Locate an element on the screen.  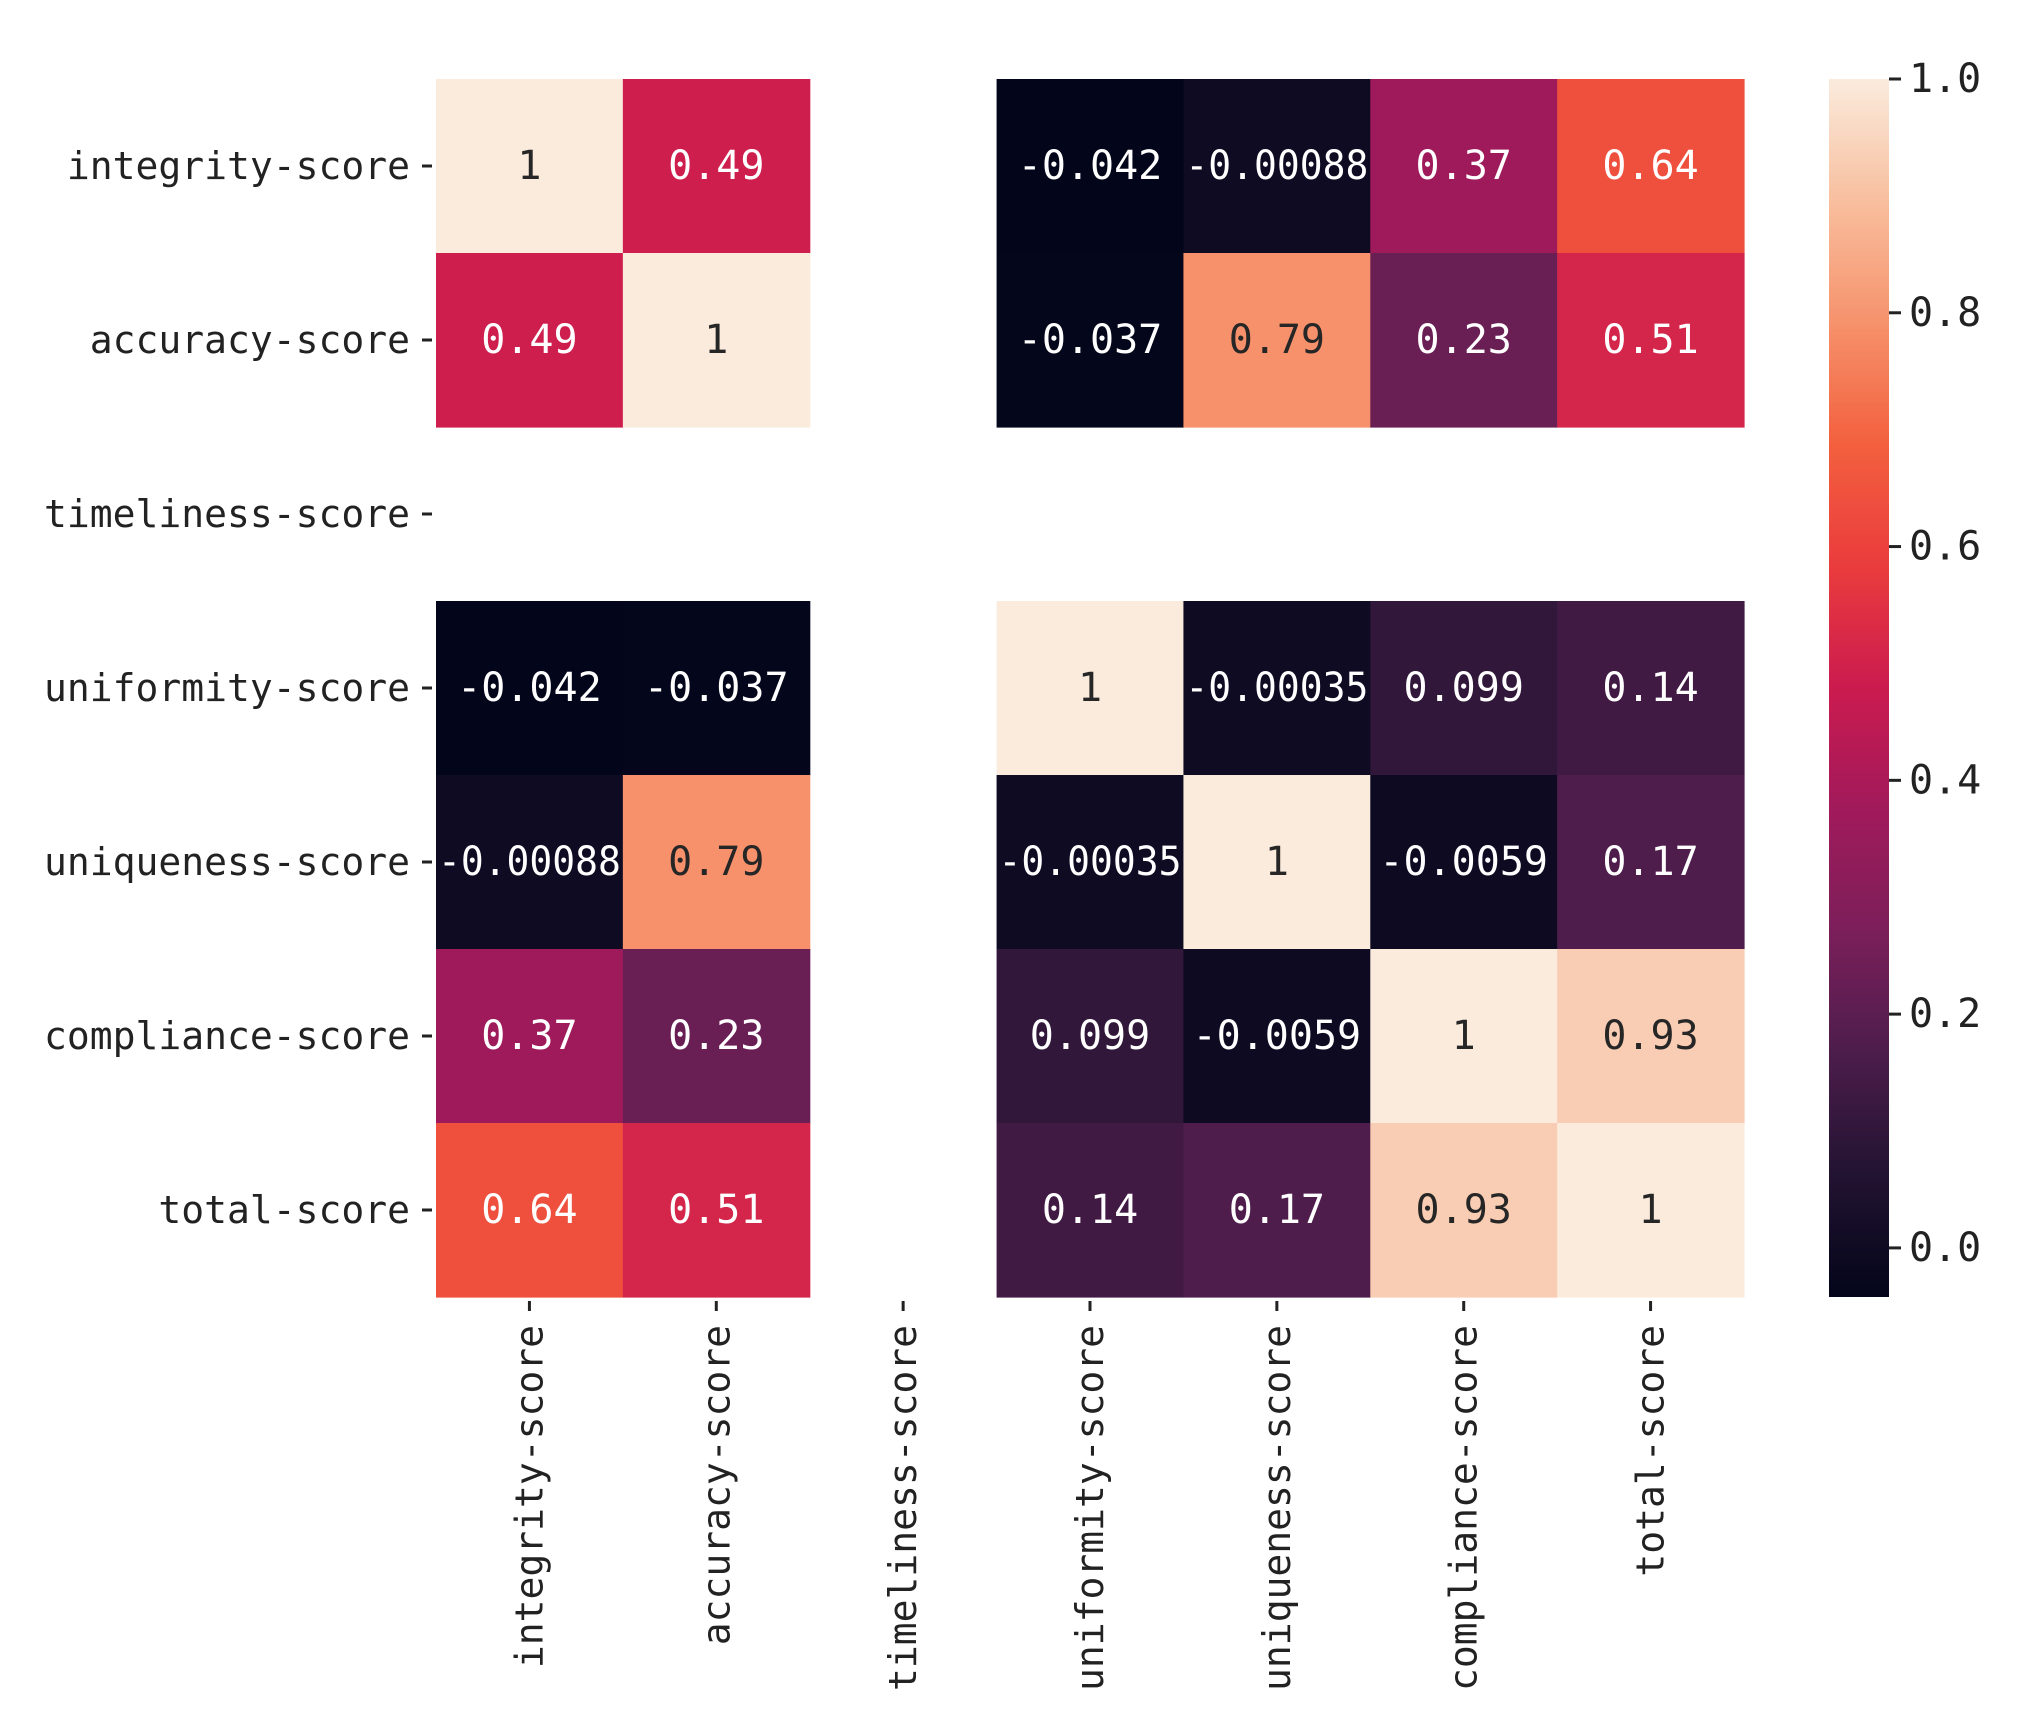
colorbar-tick-label: 1.0 is located at coordinates (1945, 79).